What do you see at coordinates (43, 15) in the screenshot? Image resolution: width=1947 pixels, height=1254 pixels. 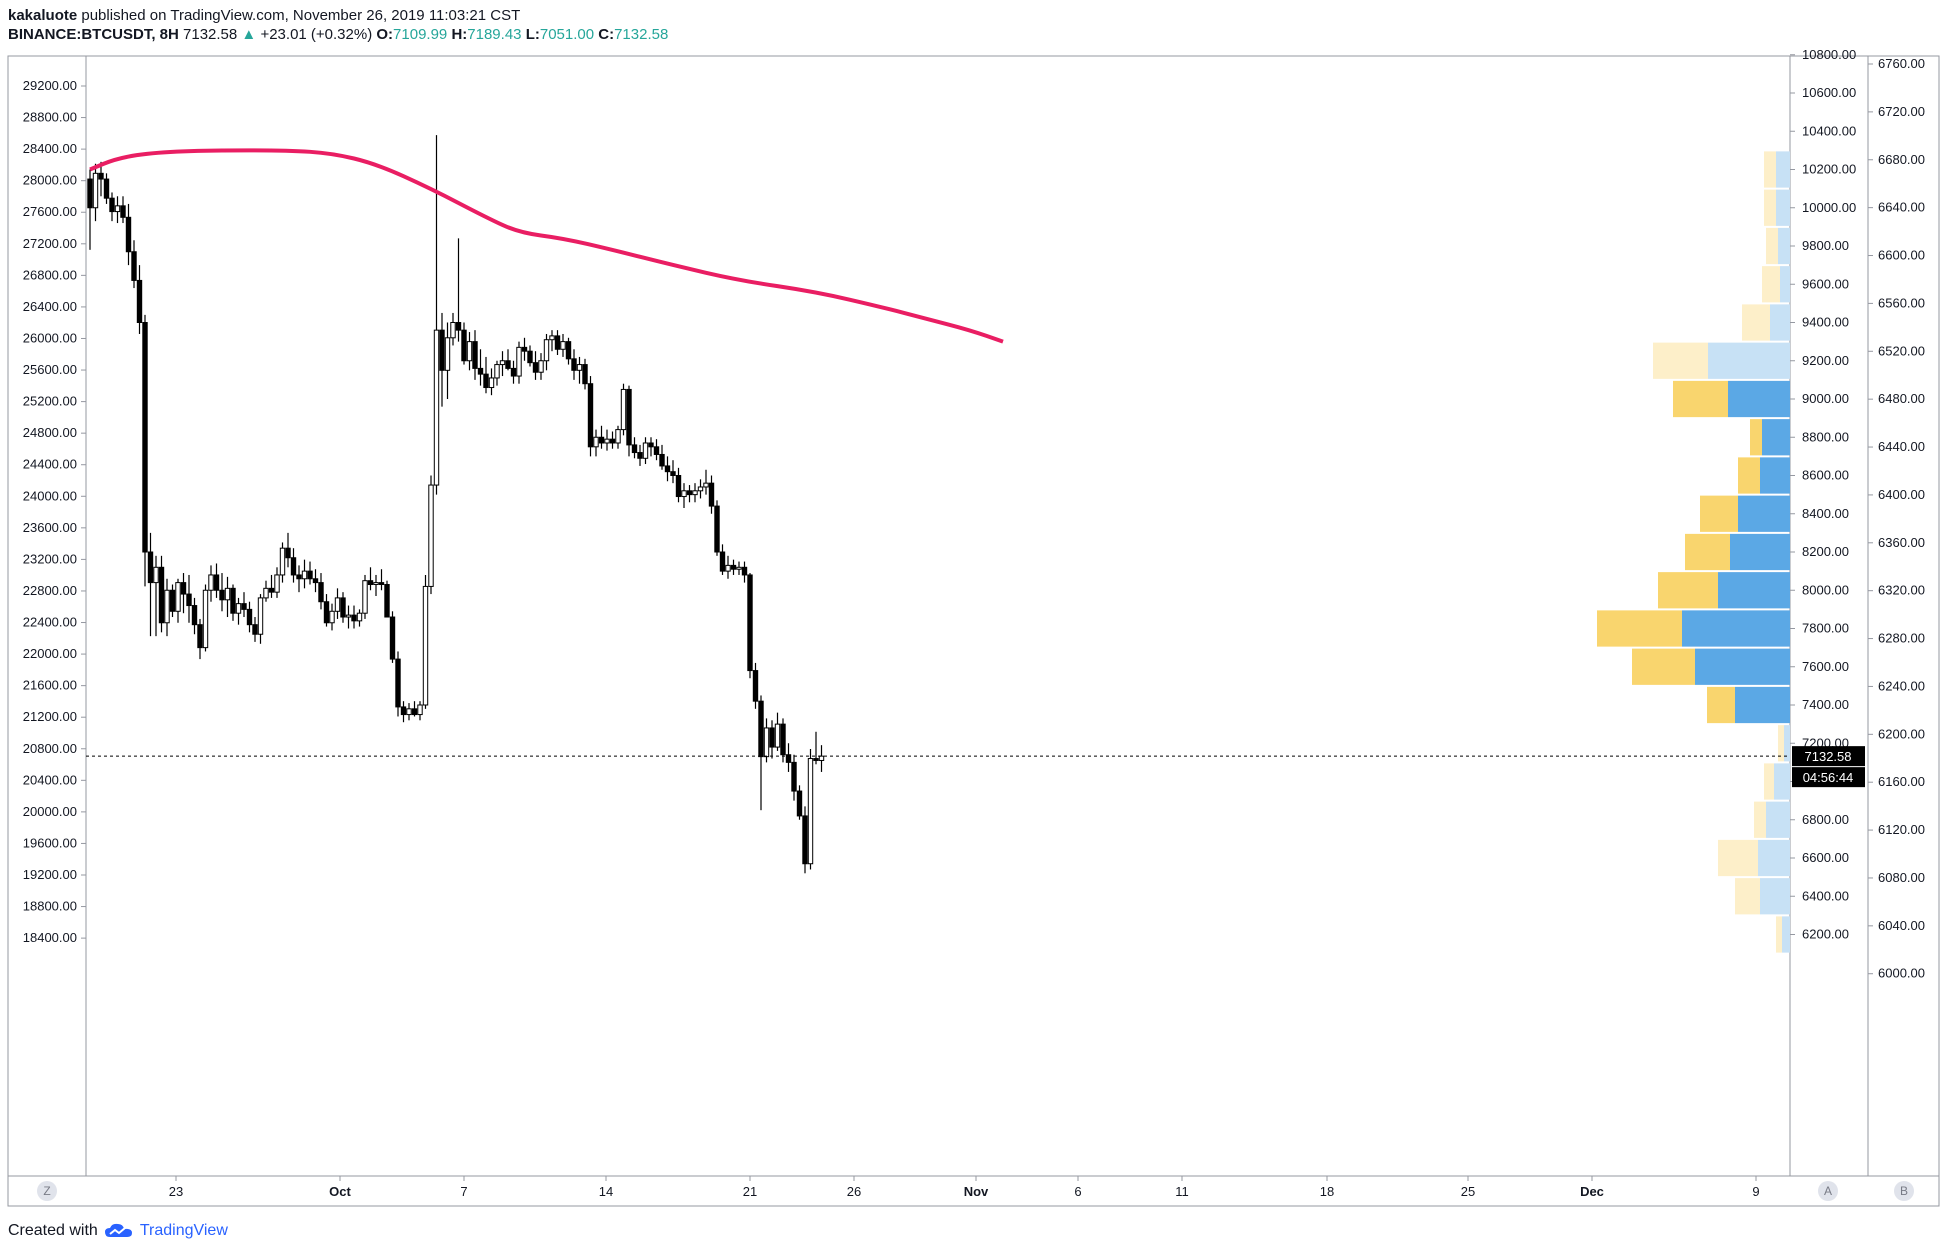 I see `author-name: kakaluote` at bounding box center [43, 15].